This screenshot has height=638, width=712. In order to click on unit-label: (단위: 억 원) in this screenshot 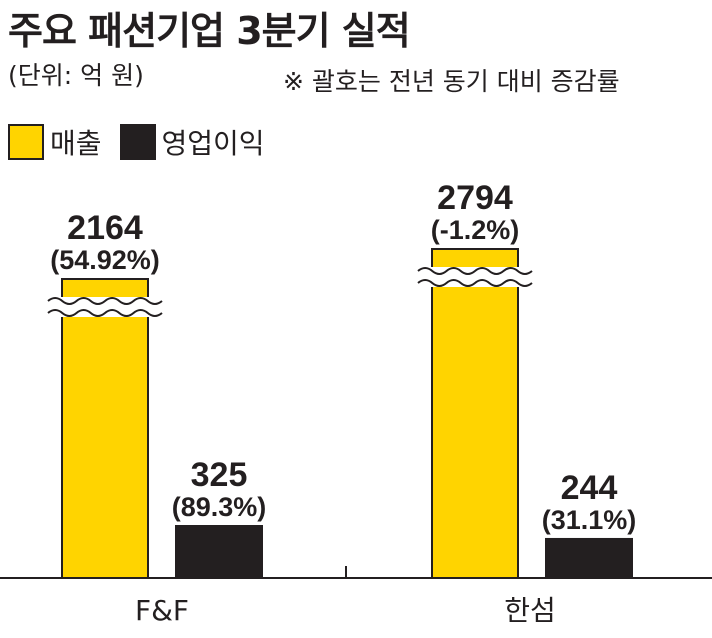, I will do `click(76, 75)`.